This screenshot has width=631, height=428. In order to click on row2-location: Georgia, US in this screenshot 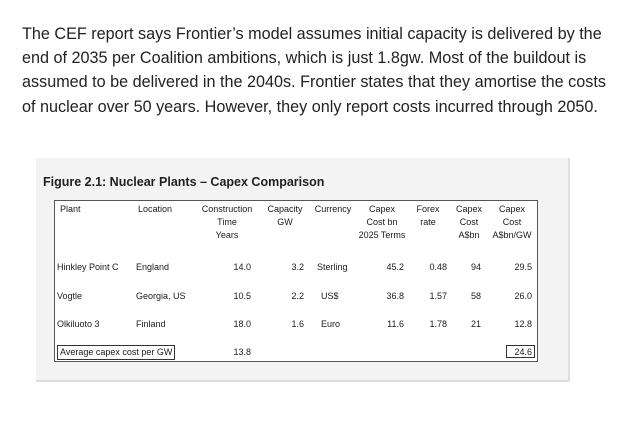, I will do `click(161, 296)`.